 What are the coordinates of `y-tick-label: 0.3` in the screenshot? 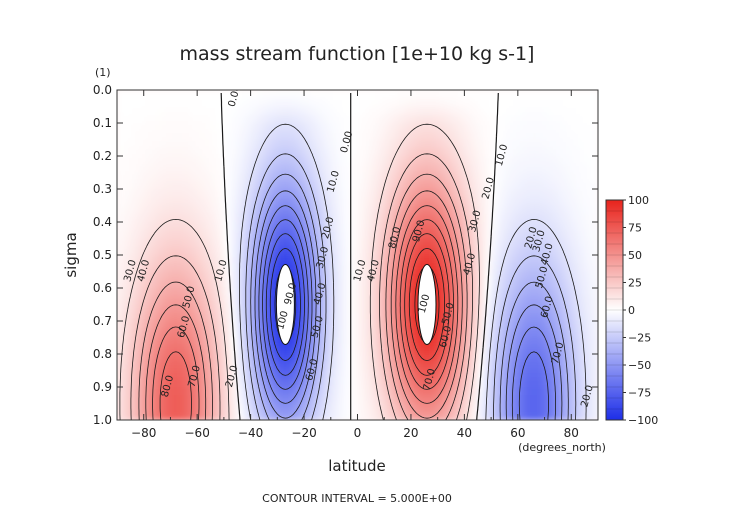 It's located at (102, 189).